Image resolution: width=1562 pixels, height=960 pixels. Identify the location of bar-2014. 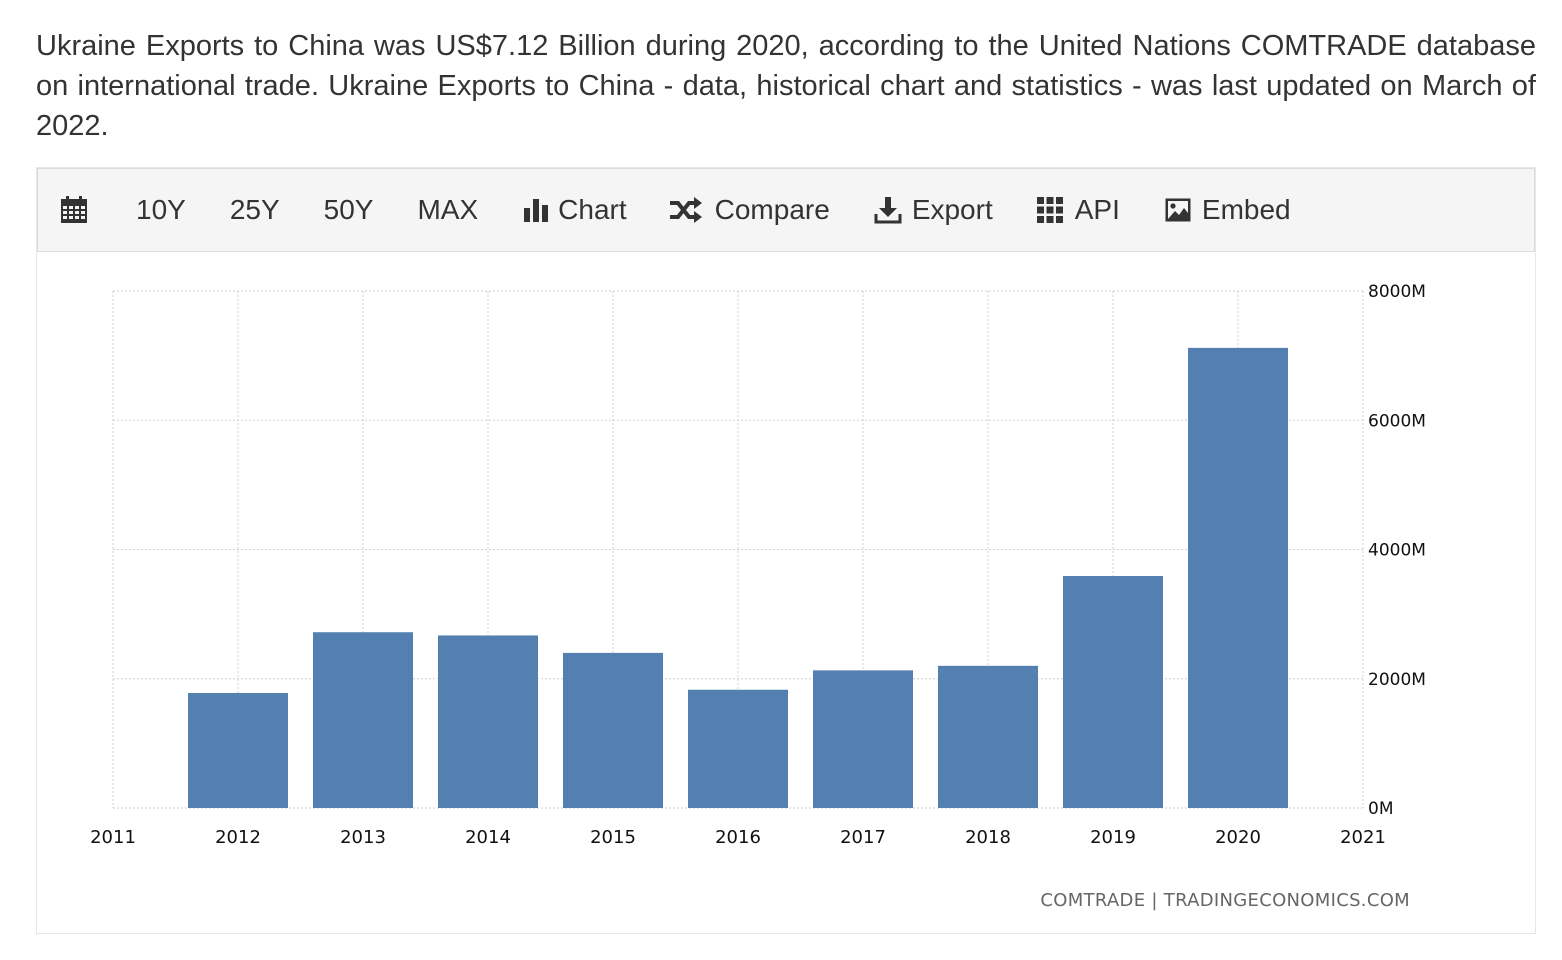
(488, 721).